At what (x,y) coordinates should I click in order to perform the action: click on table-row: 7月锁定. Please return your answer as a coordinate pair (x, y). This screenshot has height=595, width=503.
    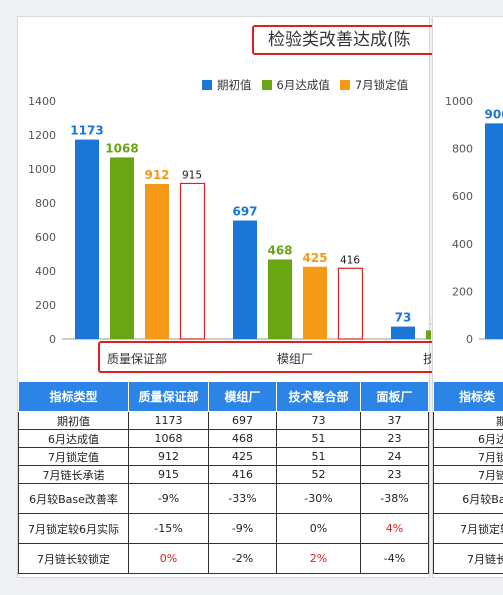
    Looking at the image, I should click on (468, 456).